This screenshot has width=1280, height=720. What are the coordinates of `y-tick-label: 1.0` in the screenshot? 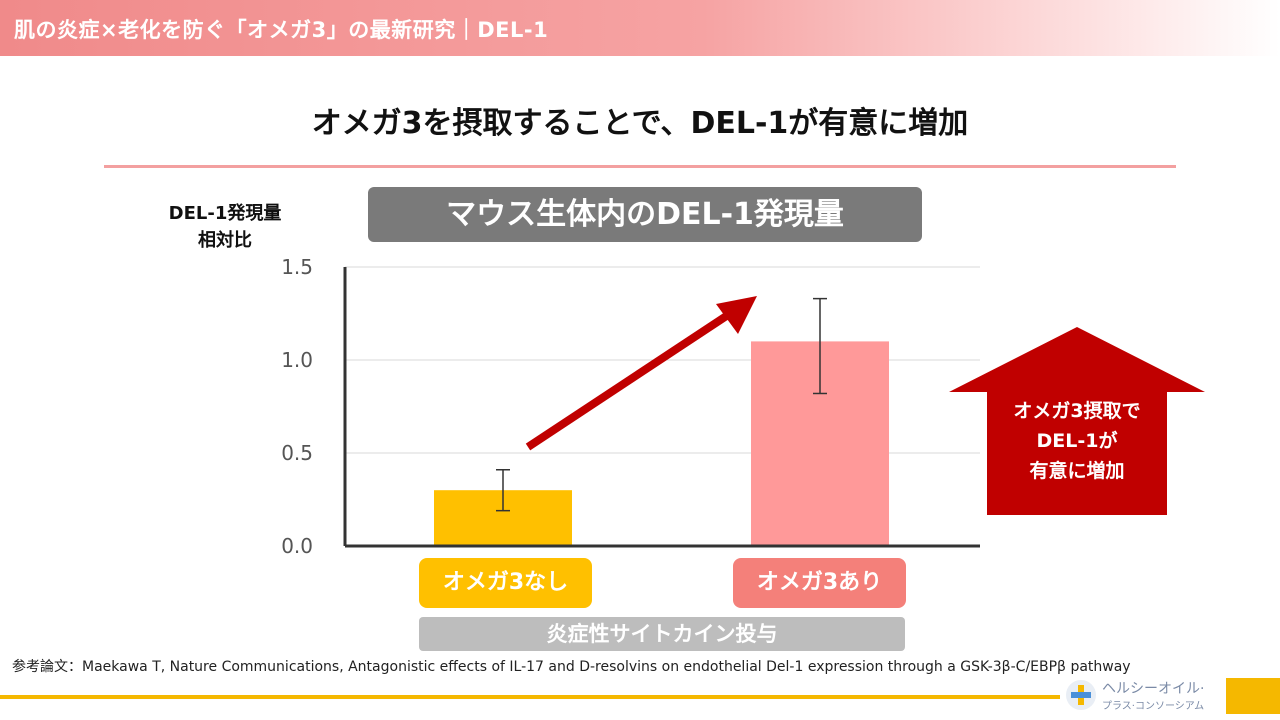 It's located at (297, 360).